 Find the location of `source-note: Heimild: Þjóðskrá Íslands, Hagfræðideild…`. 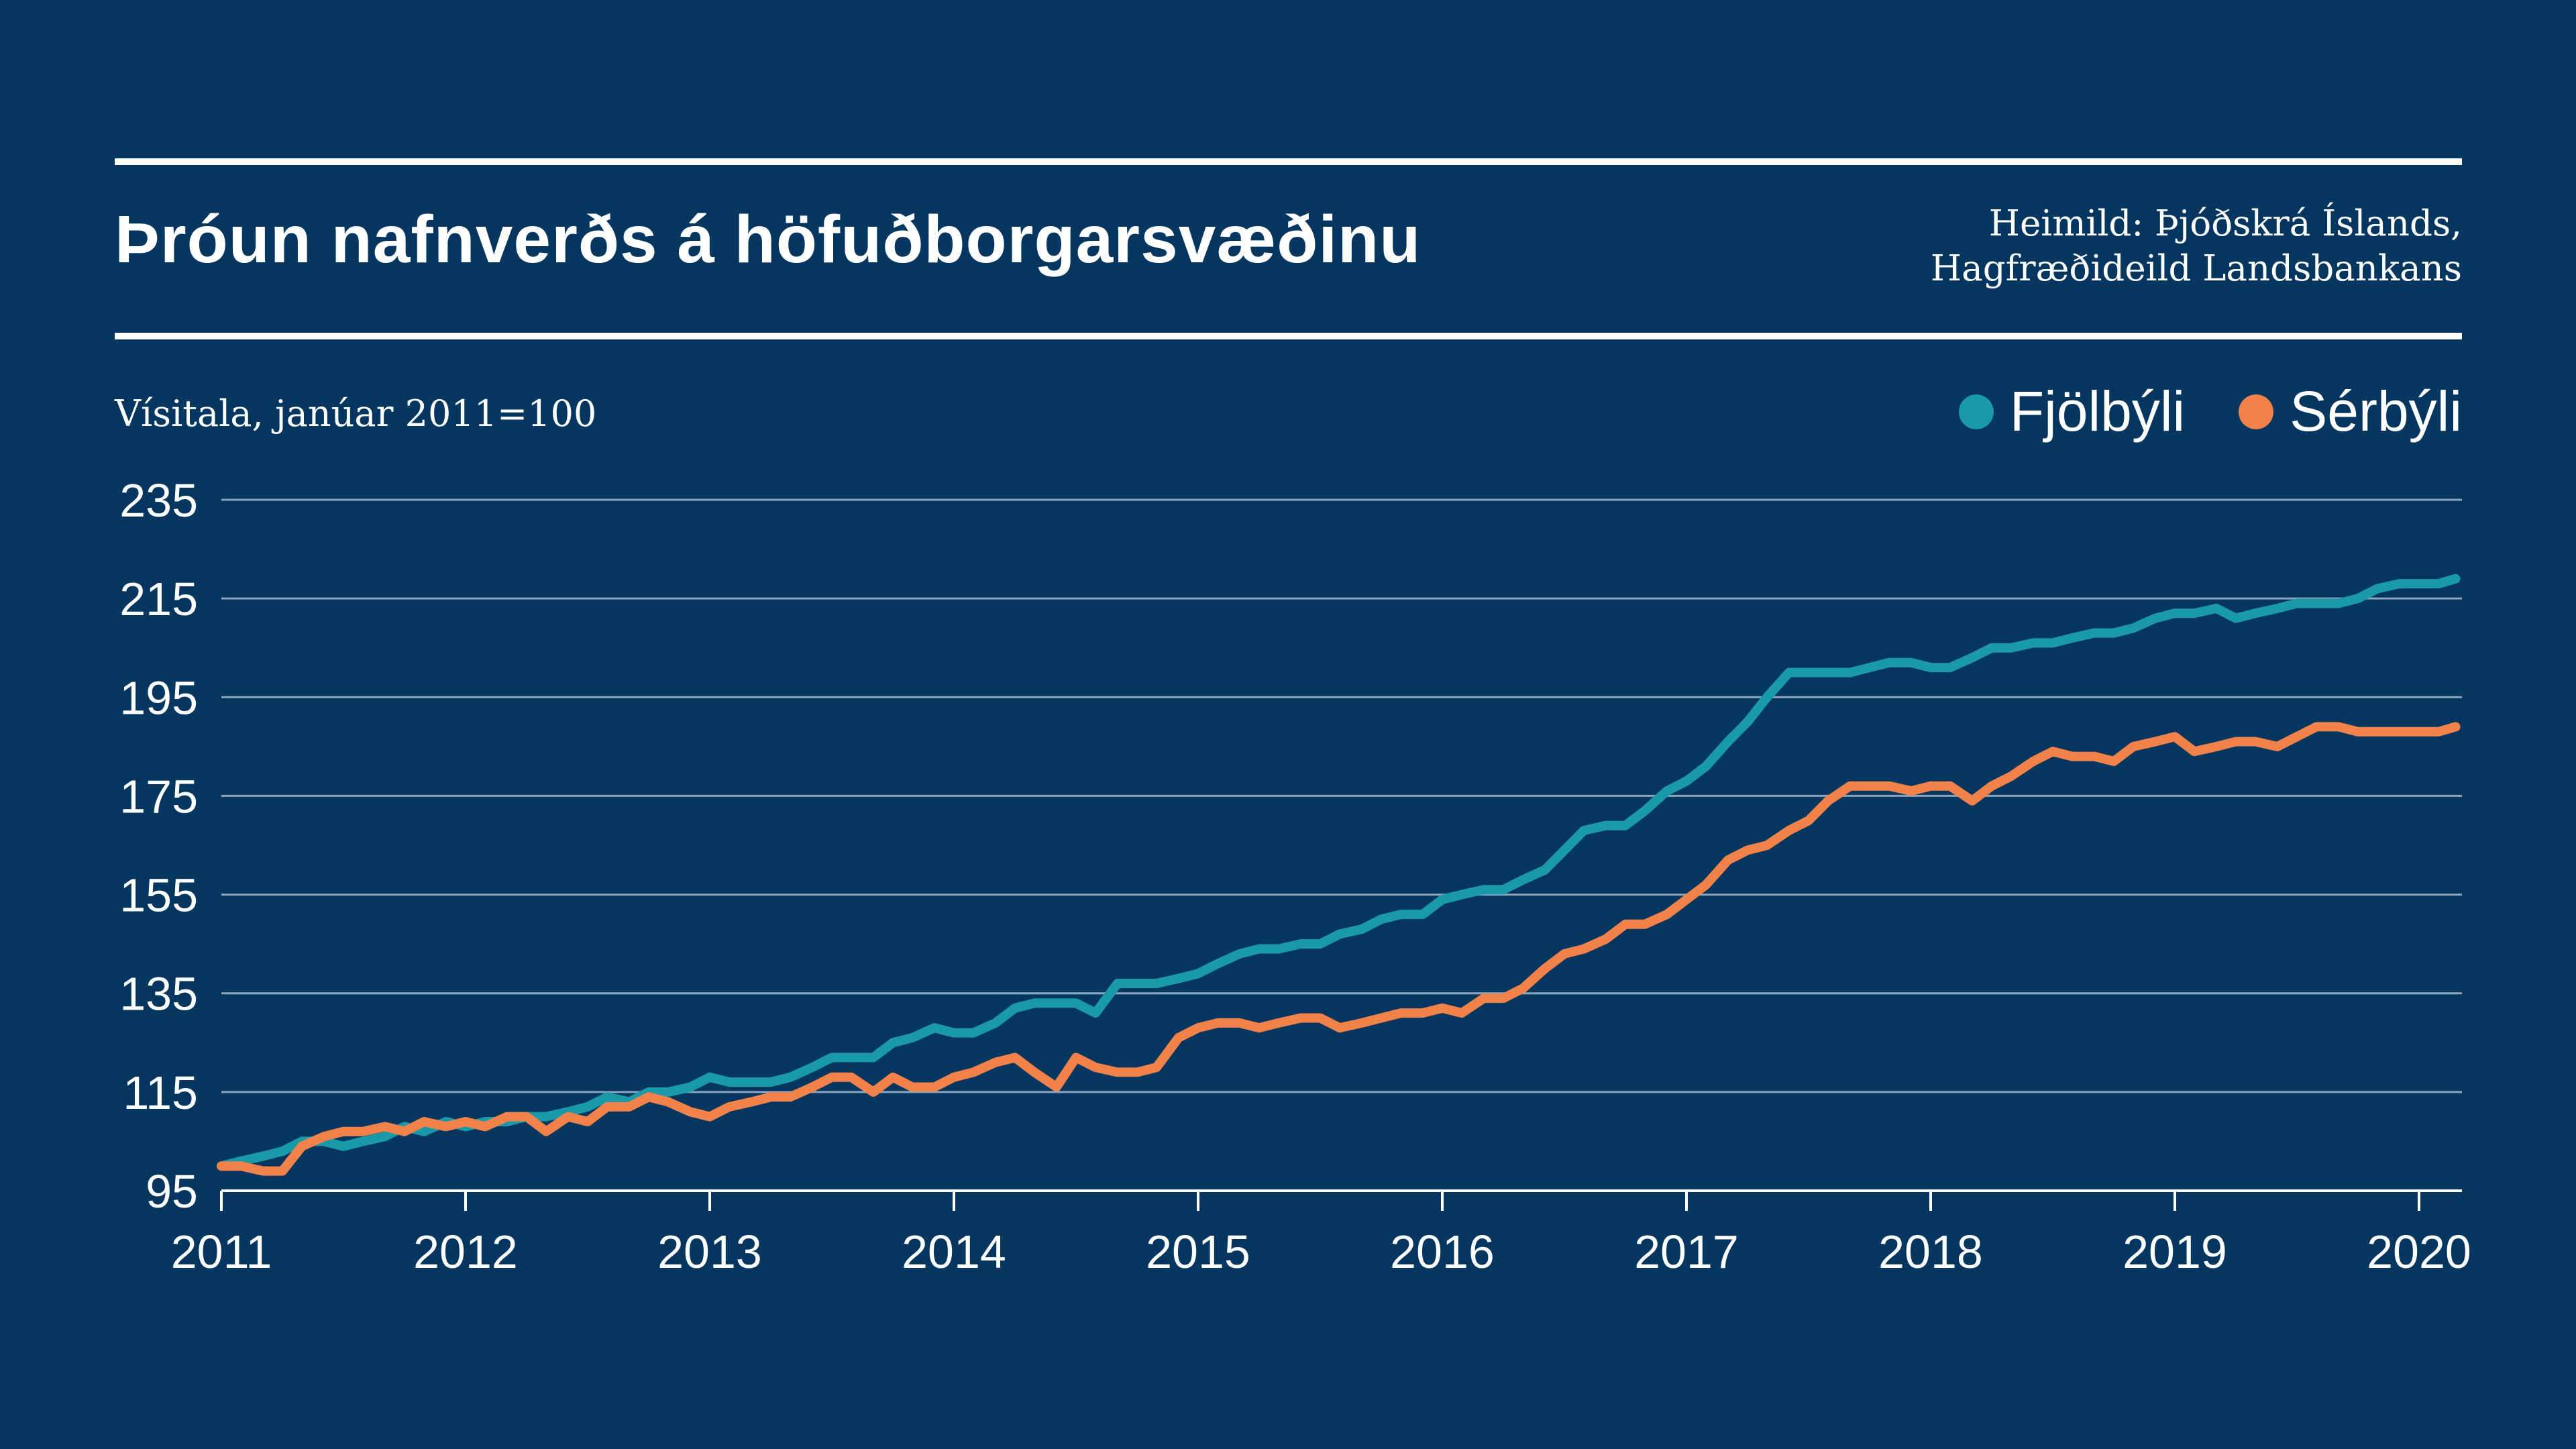

source-note: Heimild: Þjóðskrá Íslands, Hagfræðideild… is located at coordinates (2196, 246).